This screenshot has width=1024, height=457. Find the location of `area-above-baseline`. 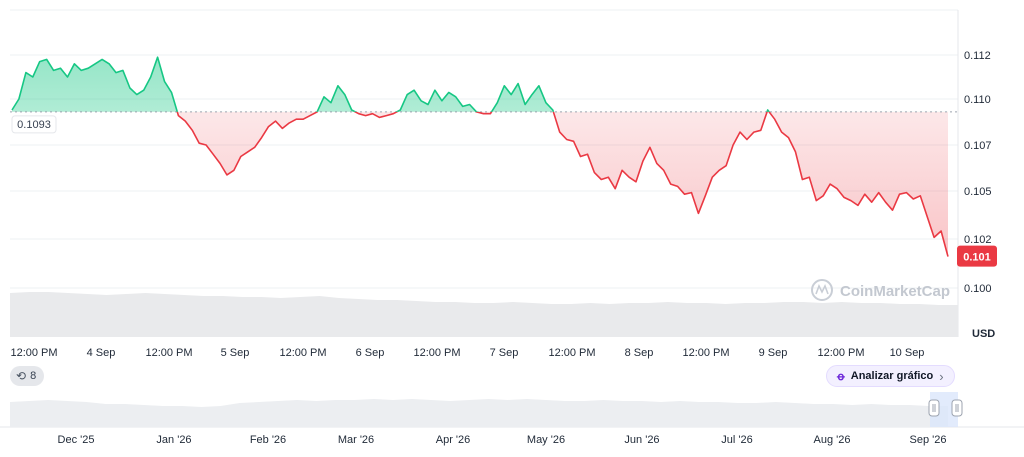

area-above-baseline is located at coordinates (391, 84).